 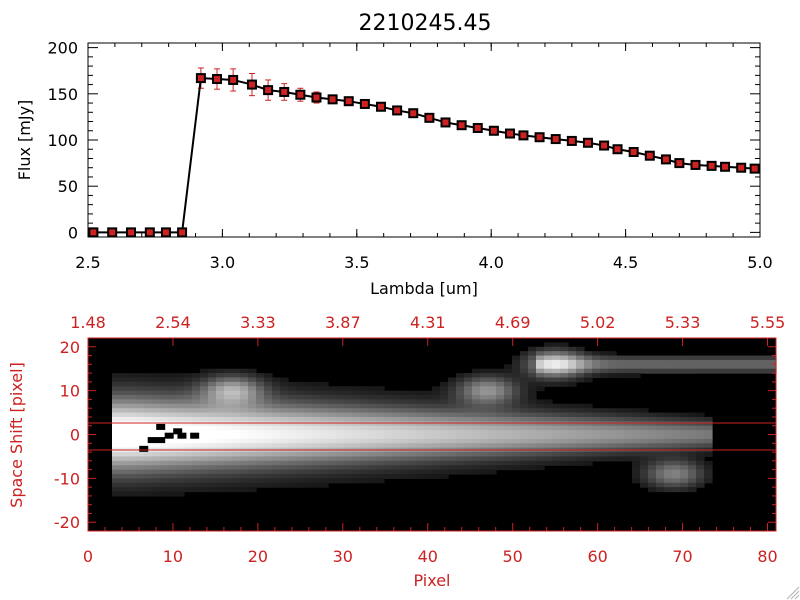 What do you see at coordinates (343, 322) in the screenshot?
I see `image-top-tick-label: 3.87` at bounding box center [343, 322].